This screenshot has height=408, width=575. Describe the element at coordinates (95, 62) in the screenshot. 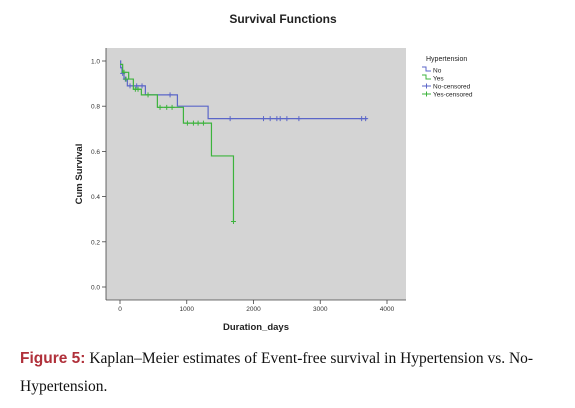

I see `y-tick-label: 1.0` at that location.